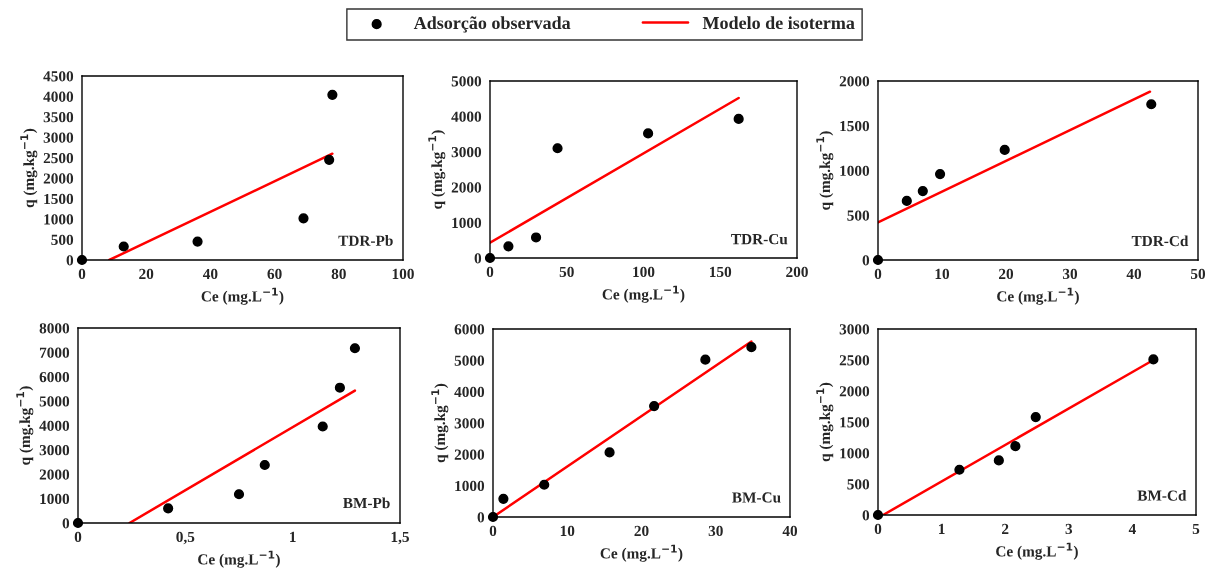 The height and width of the screenshot is (574, 1209). Describe the element at coordinates (1160, 241) in the screenshot. I see `annotation: TDR-Cd` at that location.